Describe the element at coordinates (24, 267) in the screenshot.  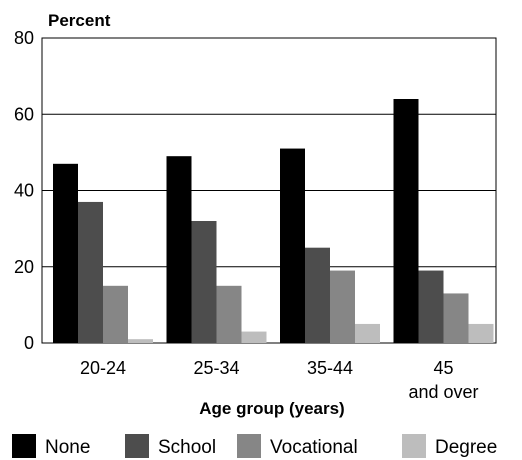
I see `y-tick-label: 20` at that location.